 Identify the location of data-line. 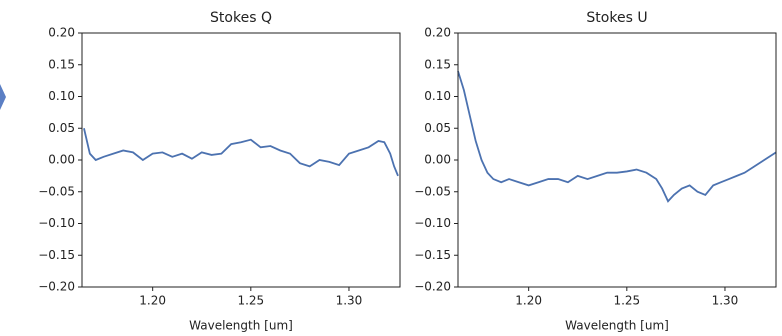
(241, 152).